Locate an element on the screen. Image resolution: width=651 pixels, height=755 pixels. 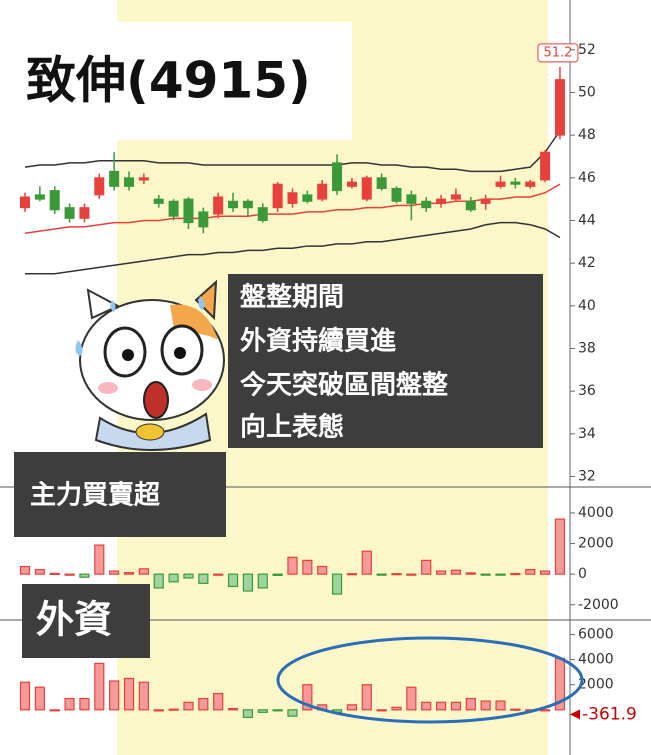
annotation: 向上表態 is located at coordinates (292, 427).